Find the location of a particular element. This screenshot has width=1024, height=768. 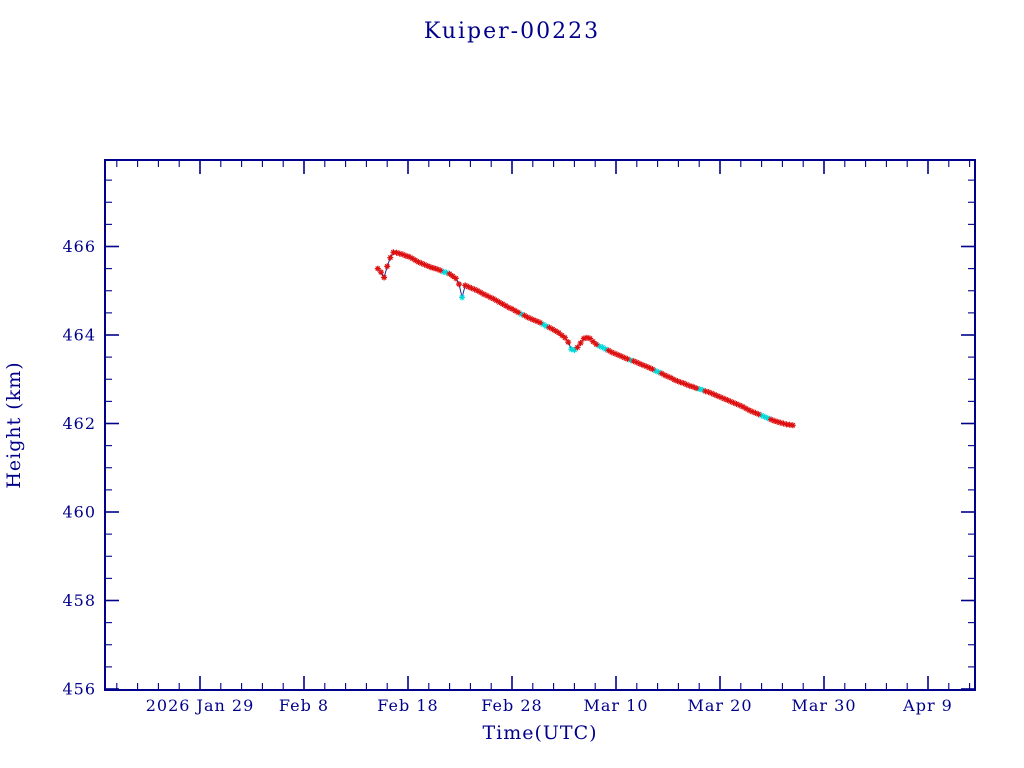

data-points-cyan is located at coordinates (605, 345).